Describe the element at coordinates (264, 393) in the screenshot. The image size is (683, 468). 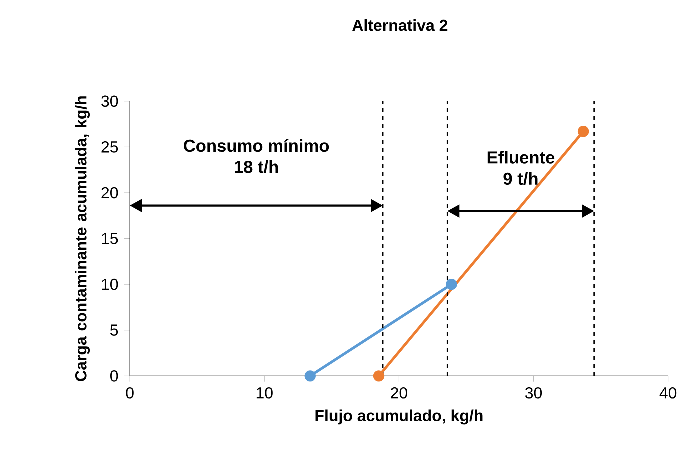
I see `x-tick-label: 10` at that location.